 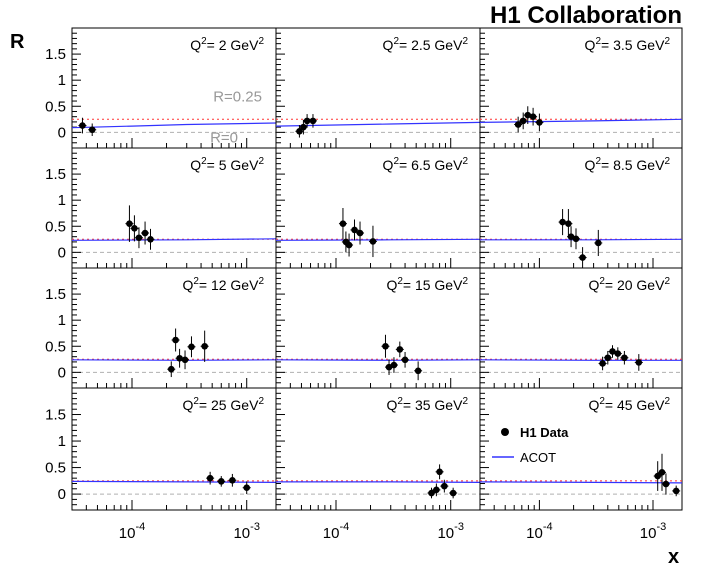 I want to click on q2-value: = 12 GeV, so click(x=229, y=285).